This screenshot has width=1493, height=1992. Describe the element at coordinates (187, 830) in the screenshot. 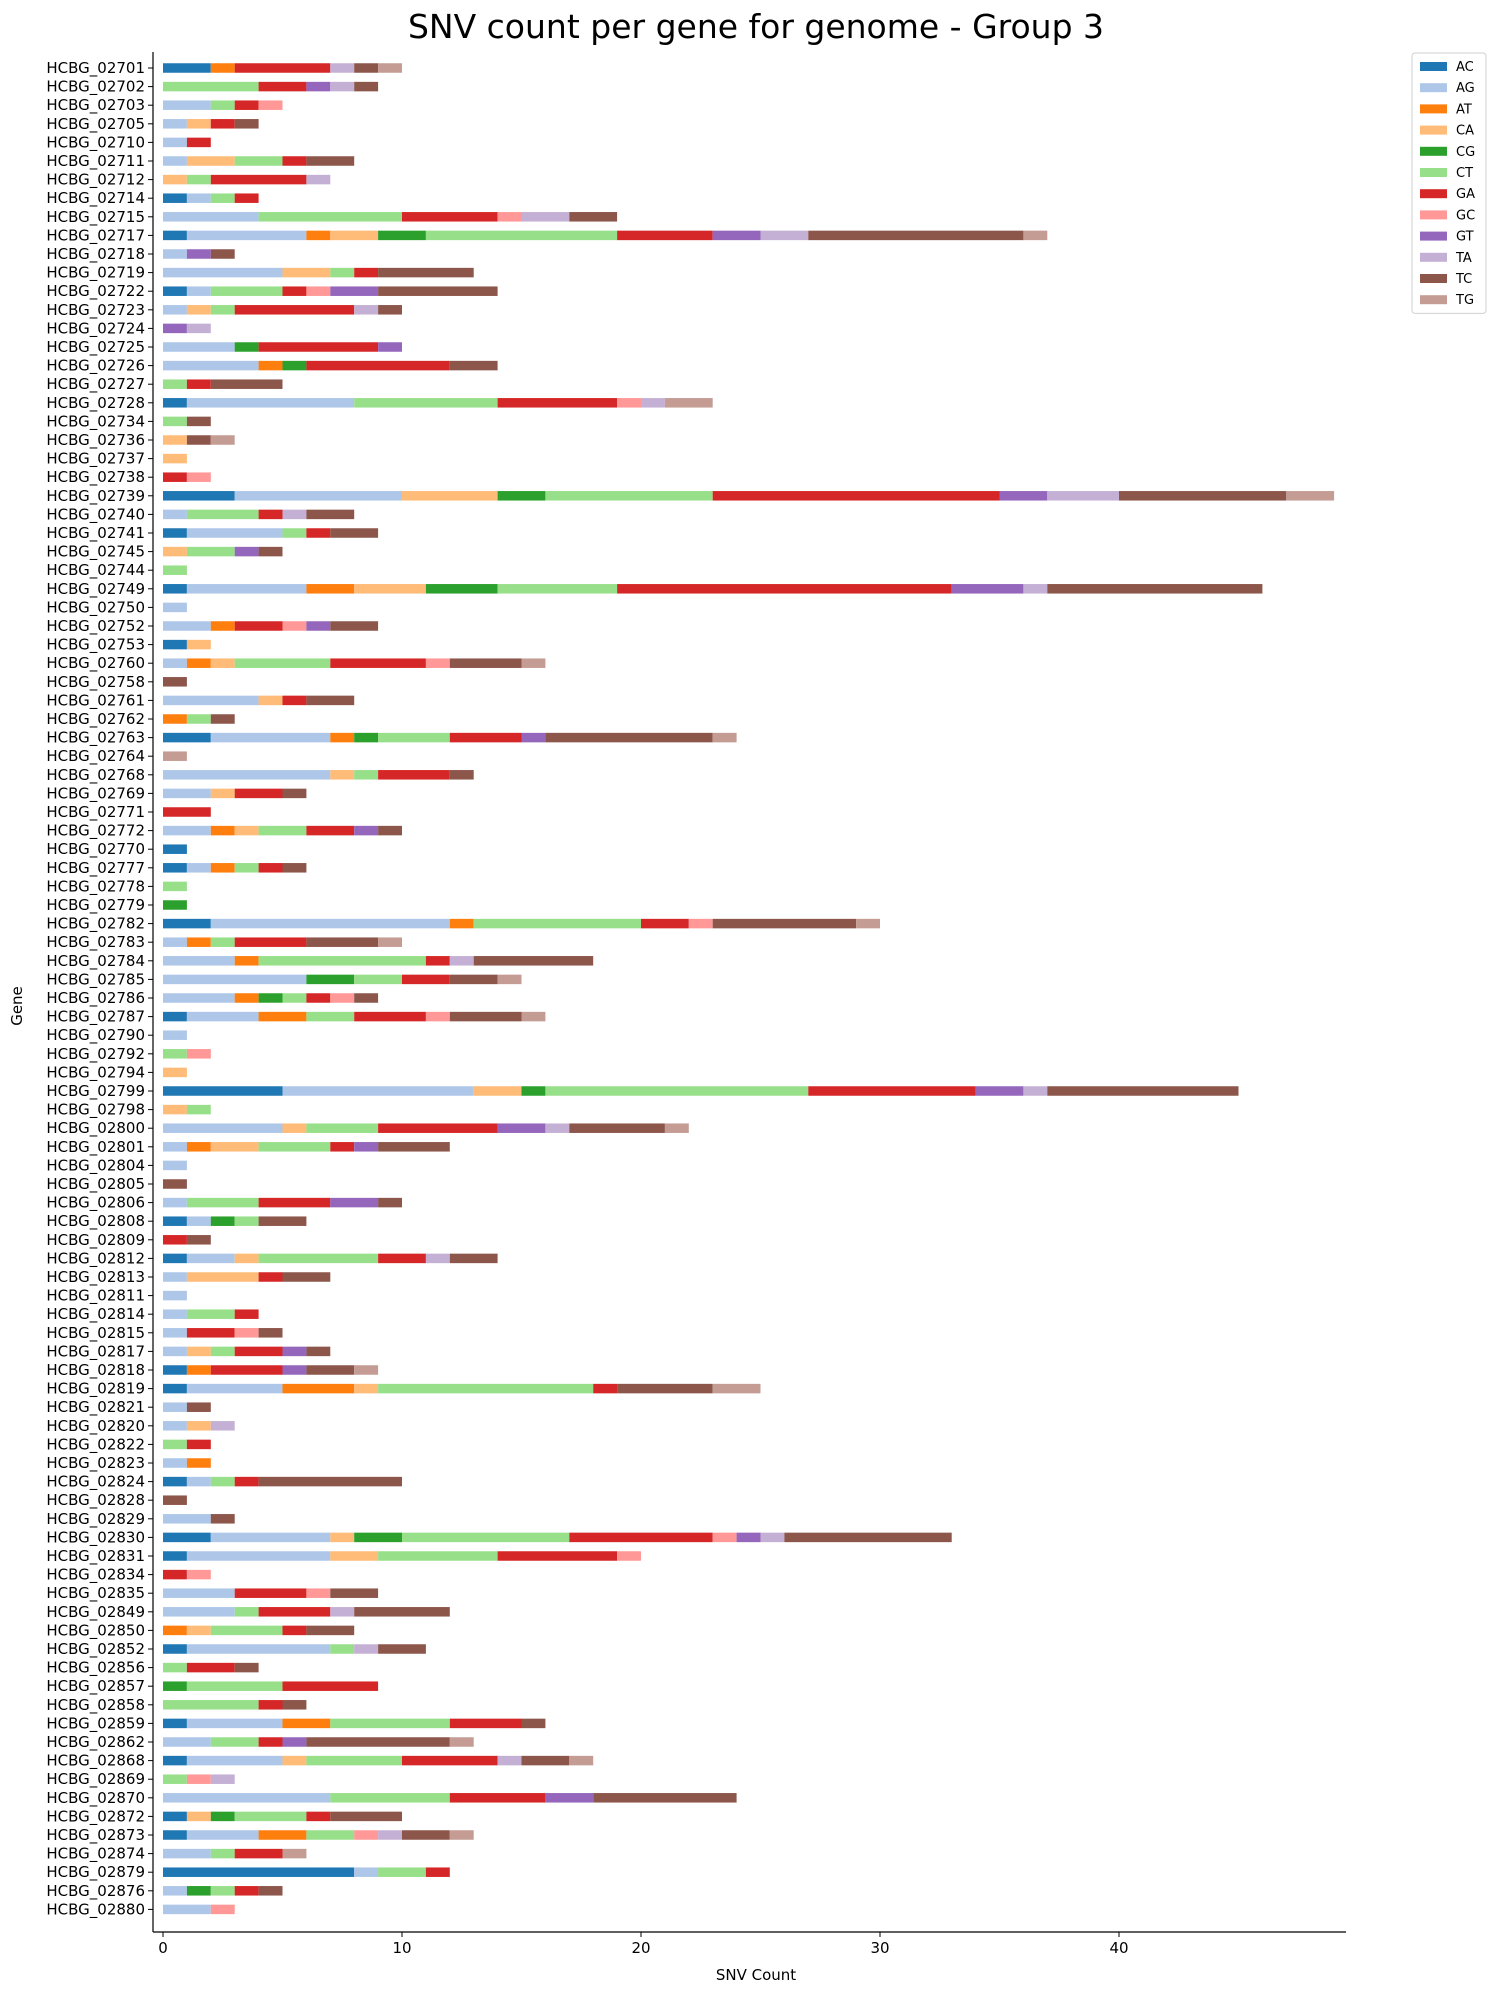

I see `bar-segment-HCBG_02772-AG` at that location.